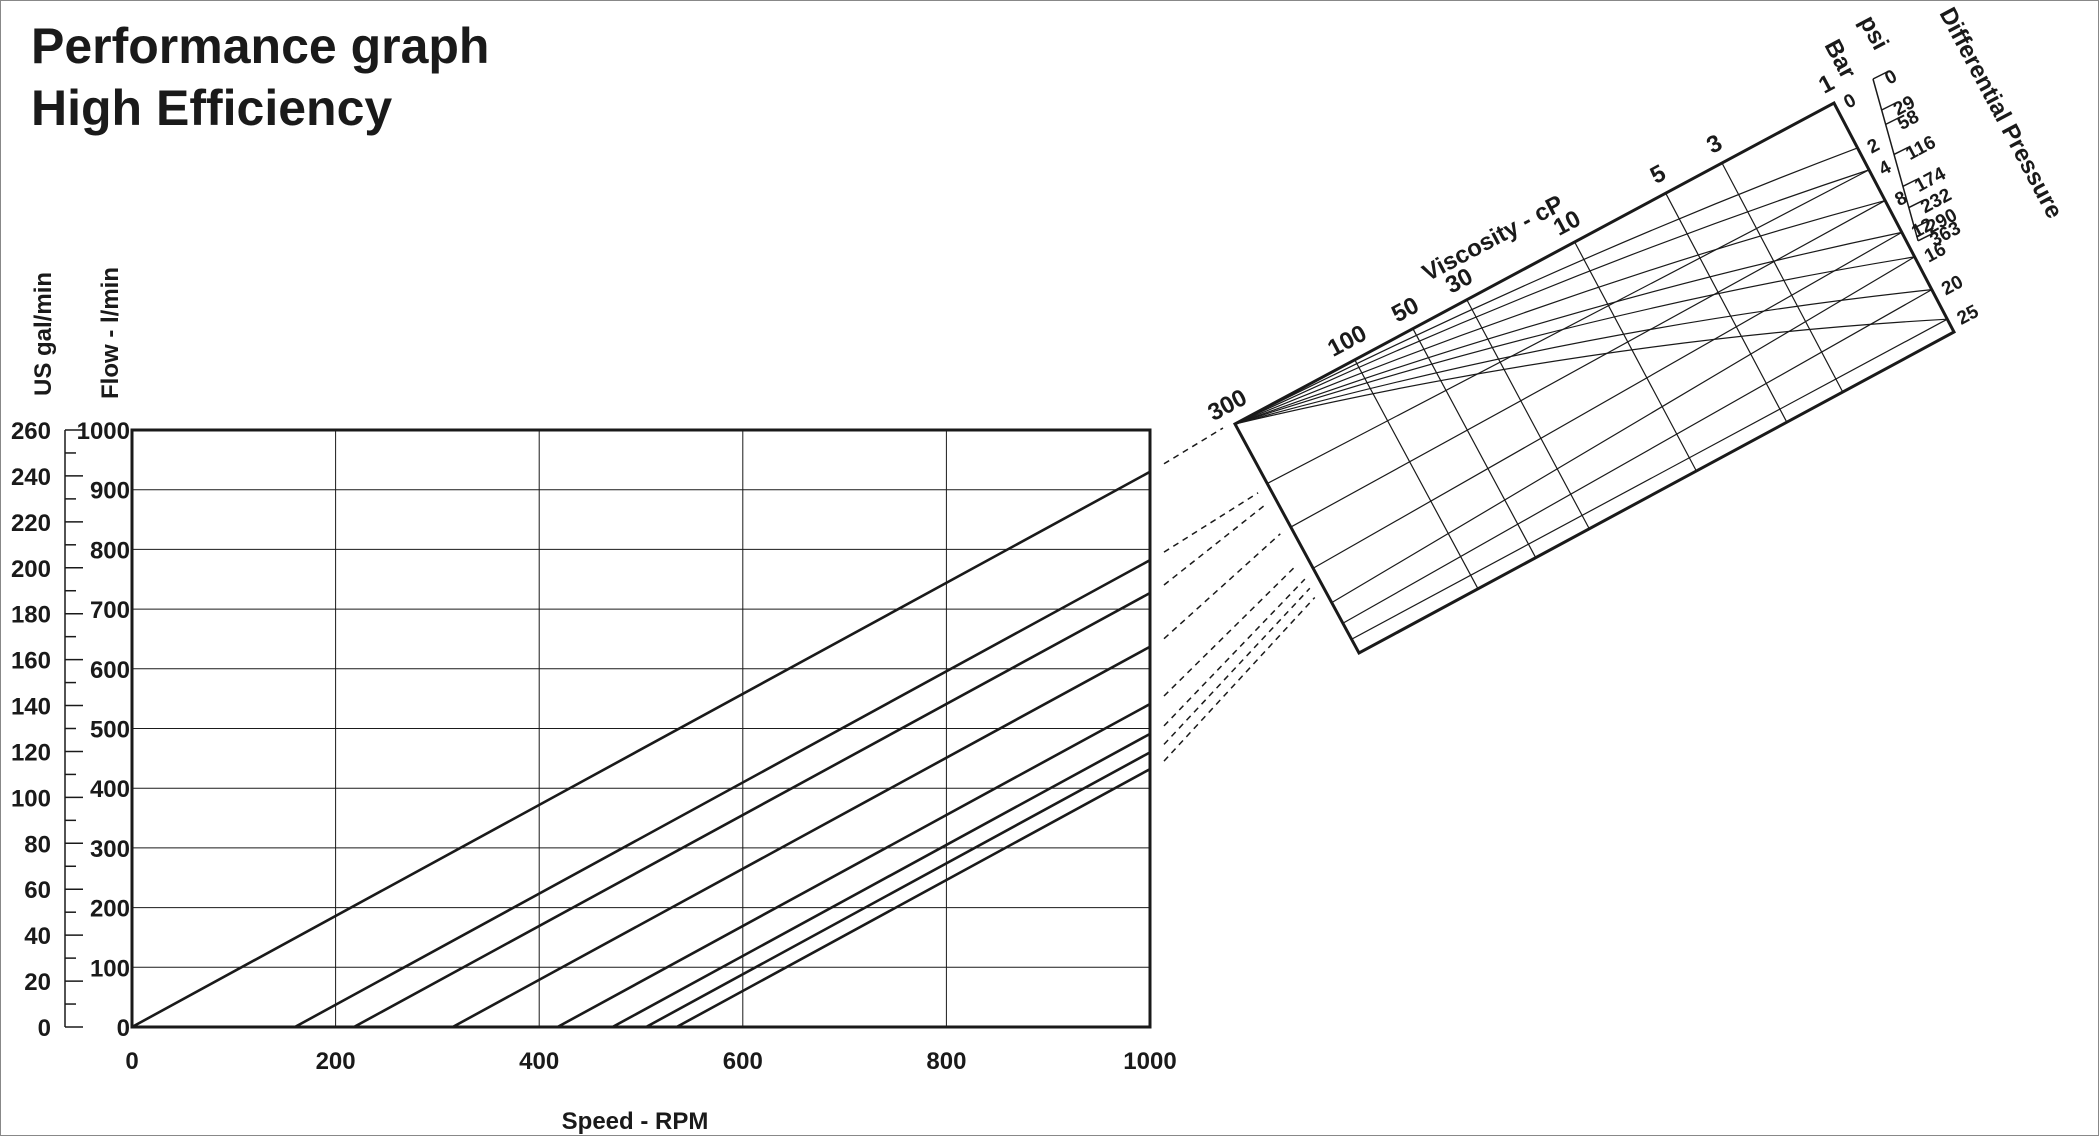 The image size is (2099, 1137). What do you see at coordinates (31, 569) in the screenshot?
I see `y-secondary-tick-label: 200` at bounding box center [31, 569].